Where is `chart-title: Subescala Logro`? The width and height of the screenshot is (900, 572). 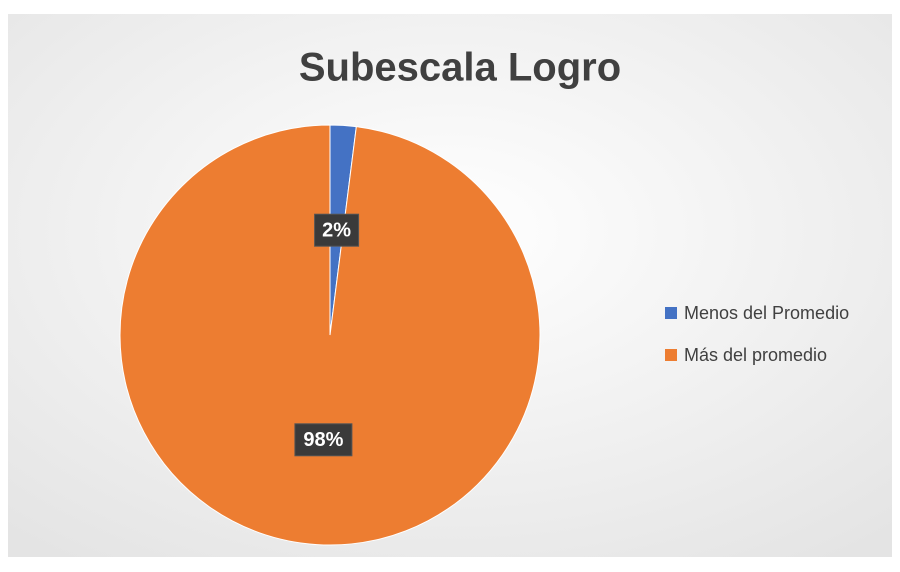 chart-title: Subescala Logro is located at coordinates (460, 68).